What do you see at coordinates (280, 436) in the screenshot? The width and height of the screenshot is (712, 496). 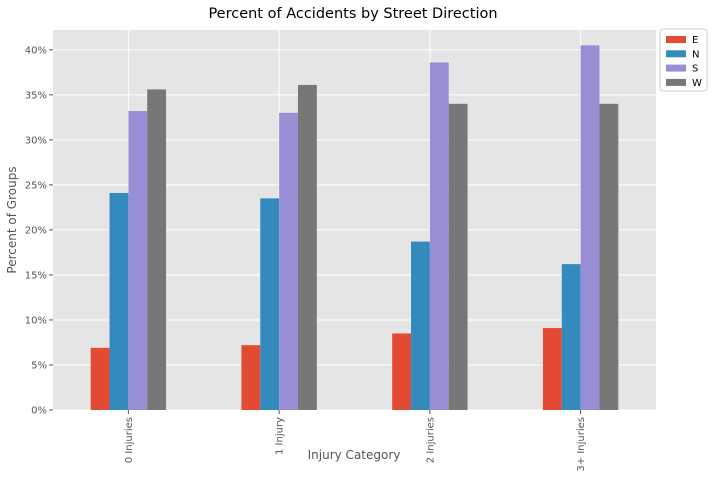 I see `x-tick-label: 1 Injury` at bounding box center [280, 436].